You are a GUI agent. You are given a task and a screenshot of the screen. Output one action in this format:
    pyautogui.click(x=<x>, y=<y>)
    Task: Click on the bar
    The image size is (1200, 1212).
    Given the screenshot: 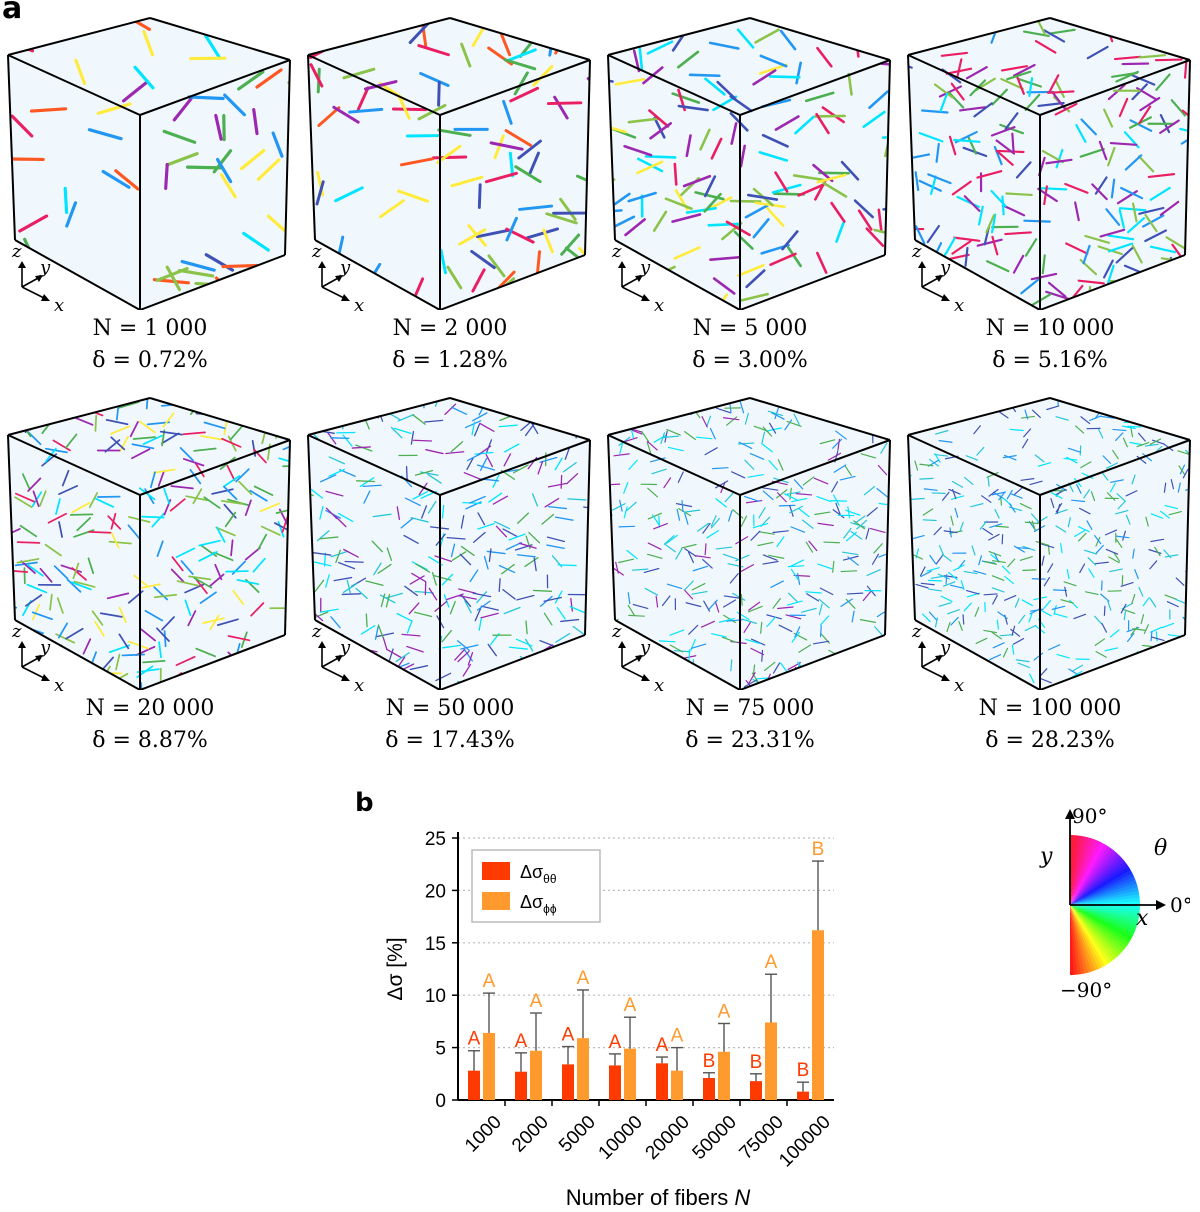 What is the action you would take?
    pyautogui.click(x=818, y=1015)
    